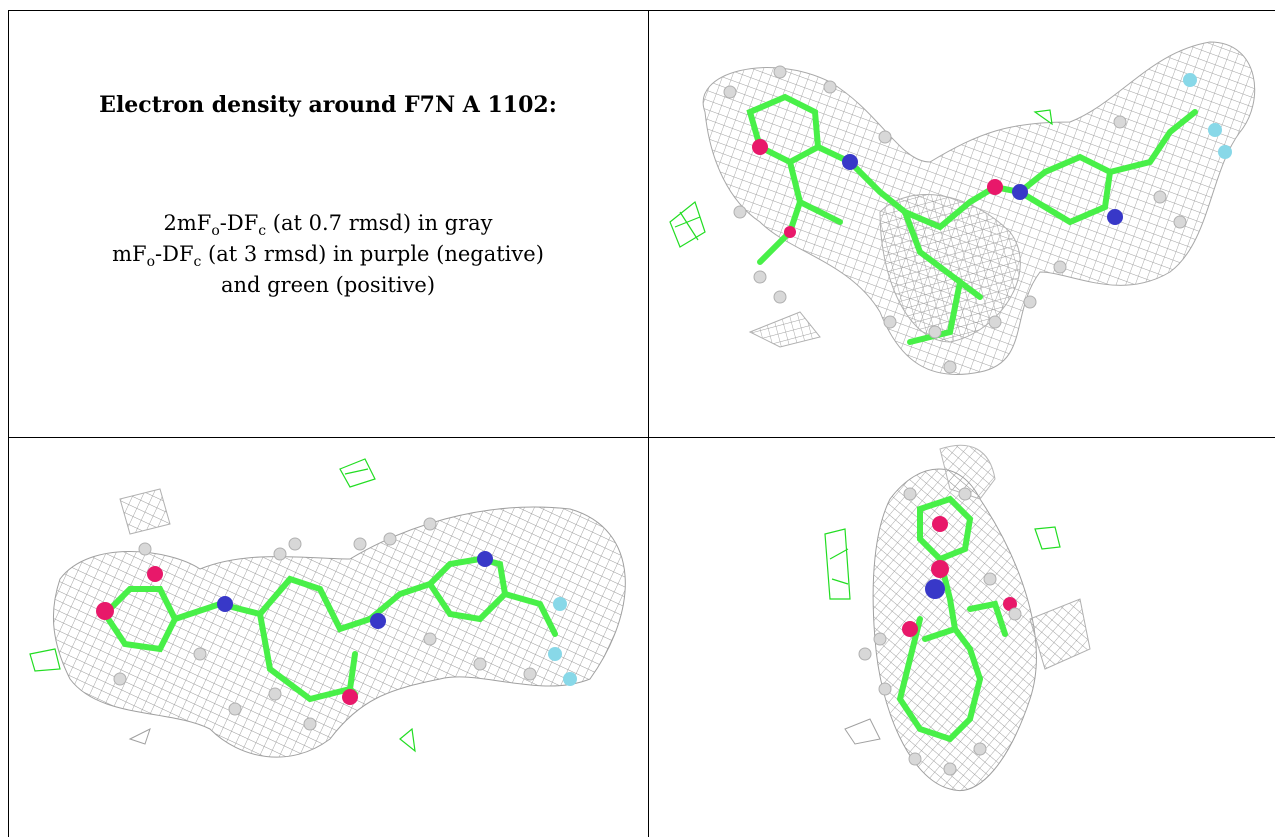  Describe the element at coordinates (641, 437) in the screenshot. I see `table-divider-horizontal` at that location.